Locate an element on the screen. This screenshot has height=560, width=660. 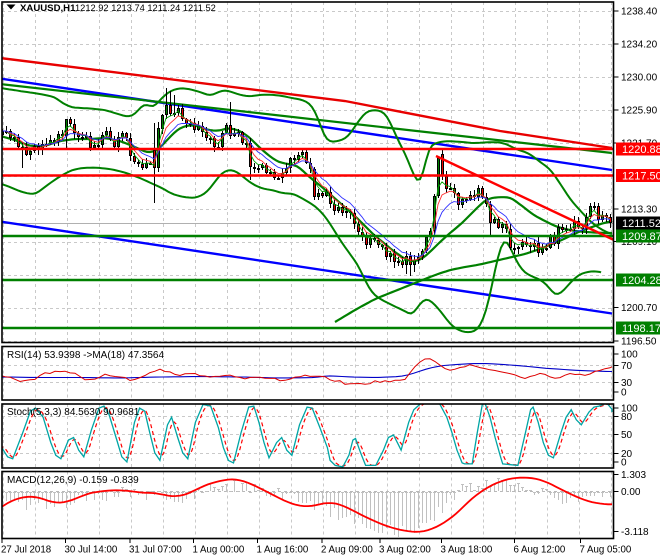
svg-text: 1220.88 is located at coordinates (641, 150).